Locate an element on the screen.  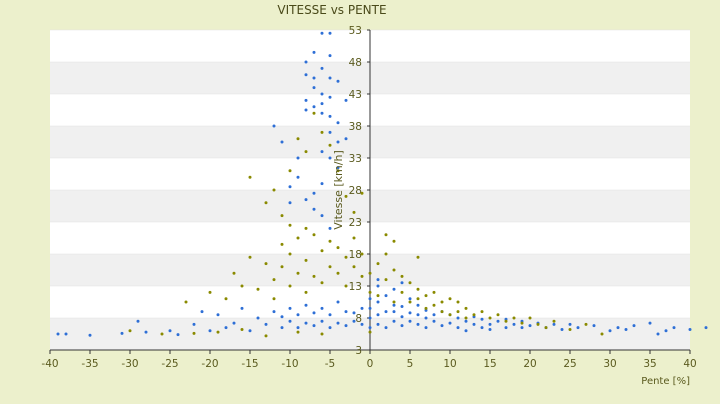
chart-title: VITESSE vs PENTE is located at coordinates (331, 10).